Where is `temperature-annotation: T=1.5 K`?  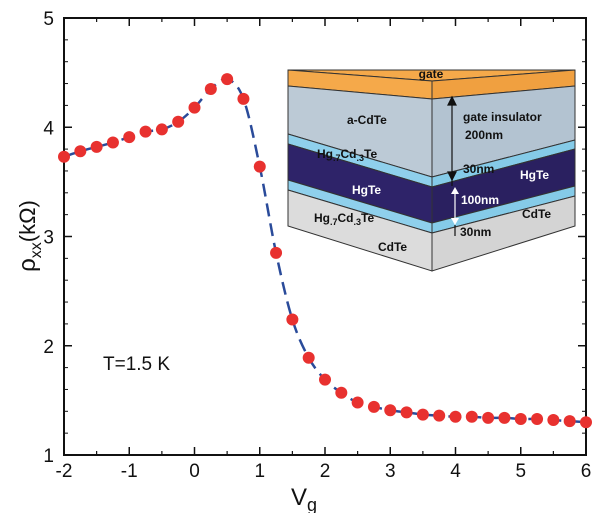
temperature-annotation: T=1.5 K is located at coordinates (136, 364).